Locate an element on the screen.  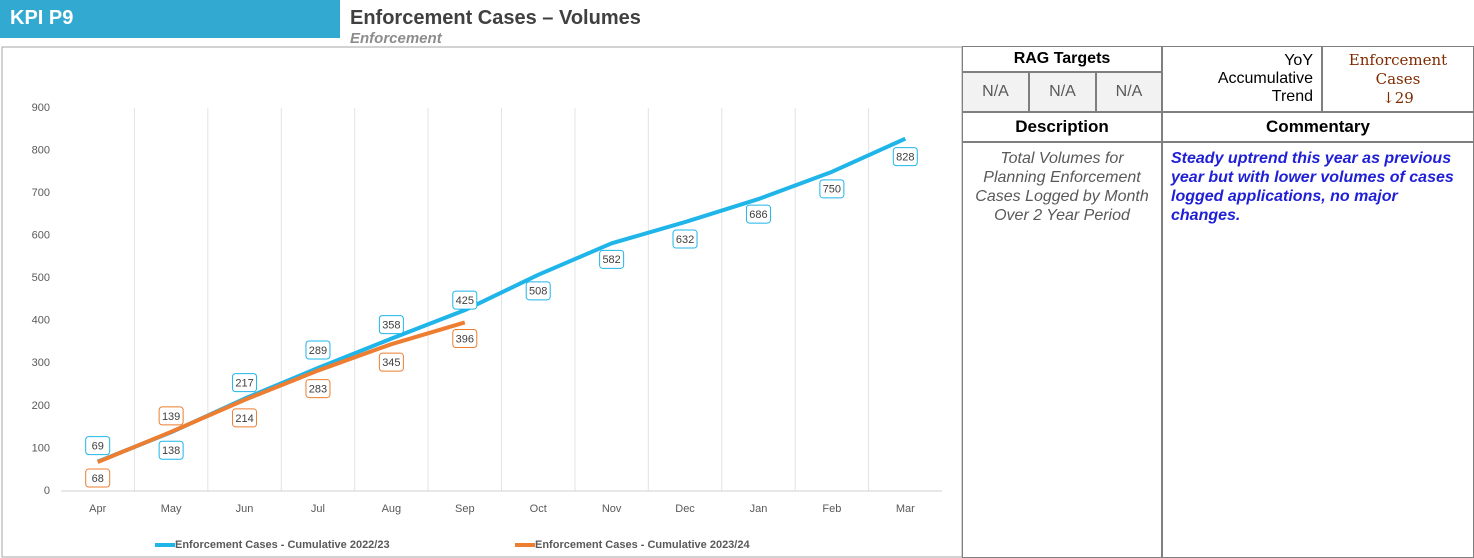
data-label: 217 is located at coordinates (244, 384).